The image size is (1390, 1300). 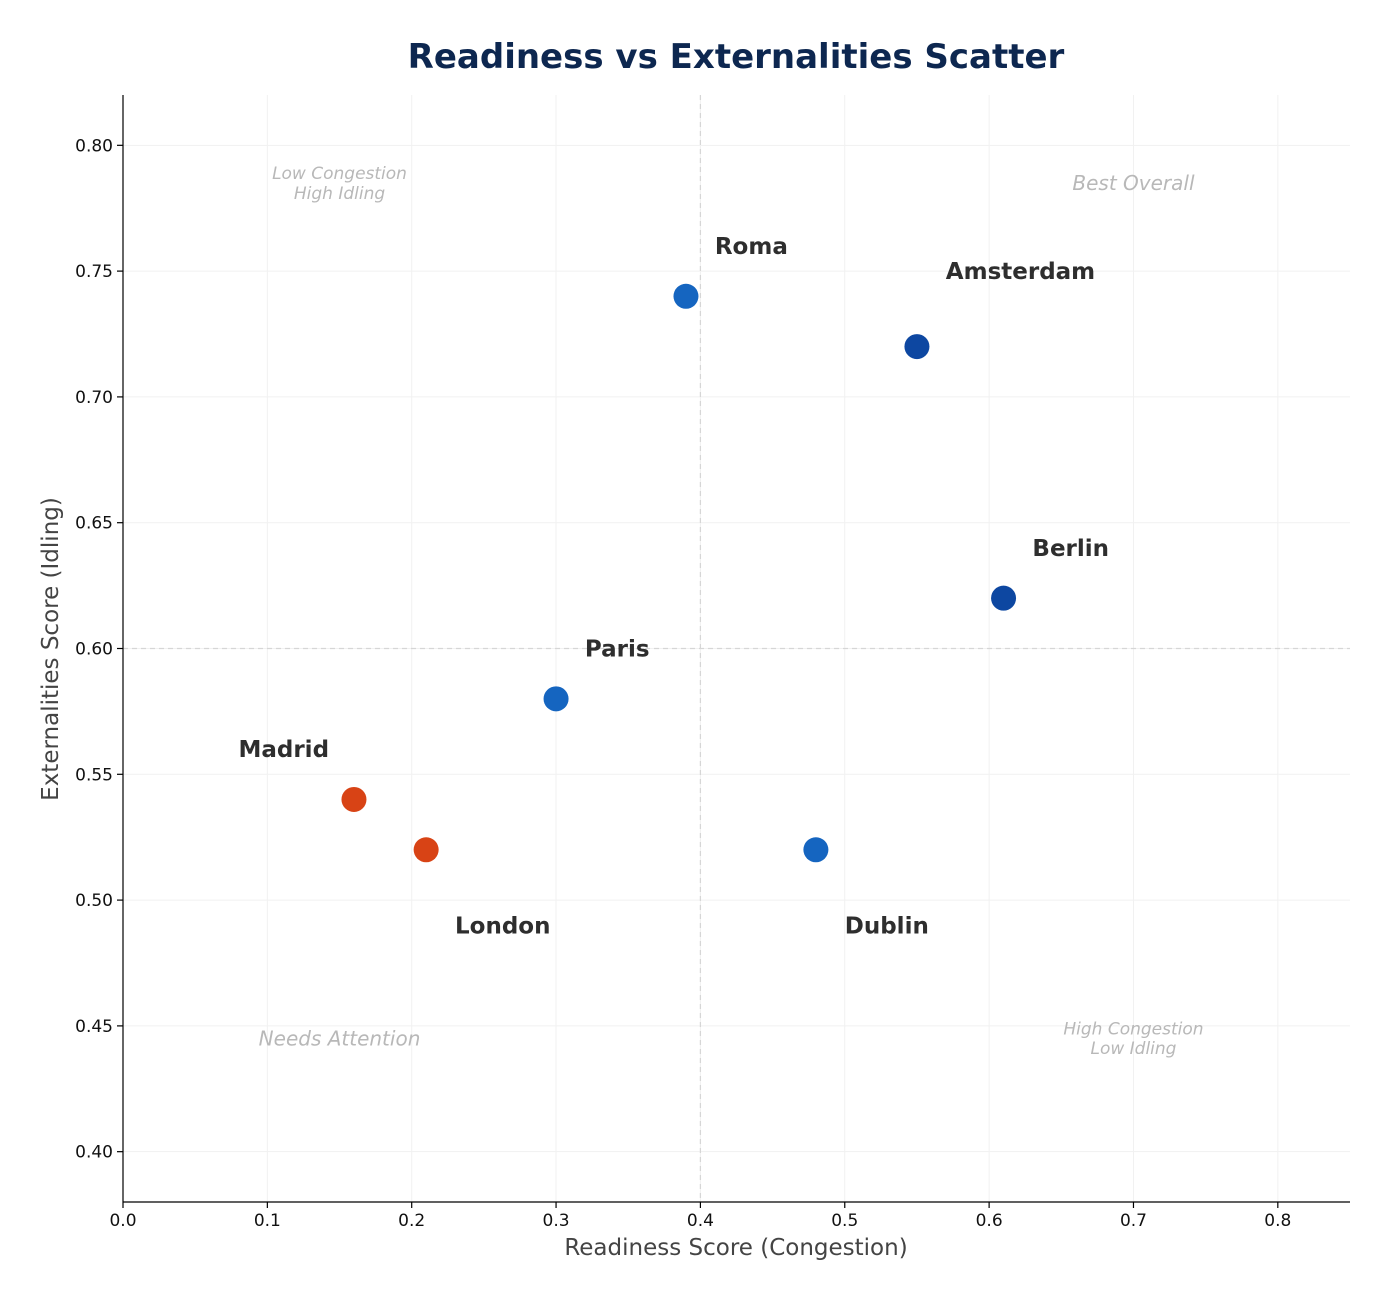 I want to click on point-label-dublin: Dublin, so click(x=887, y=926).